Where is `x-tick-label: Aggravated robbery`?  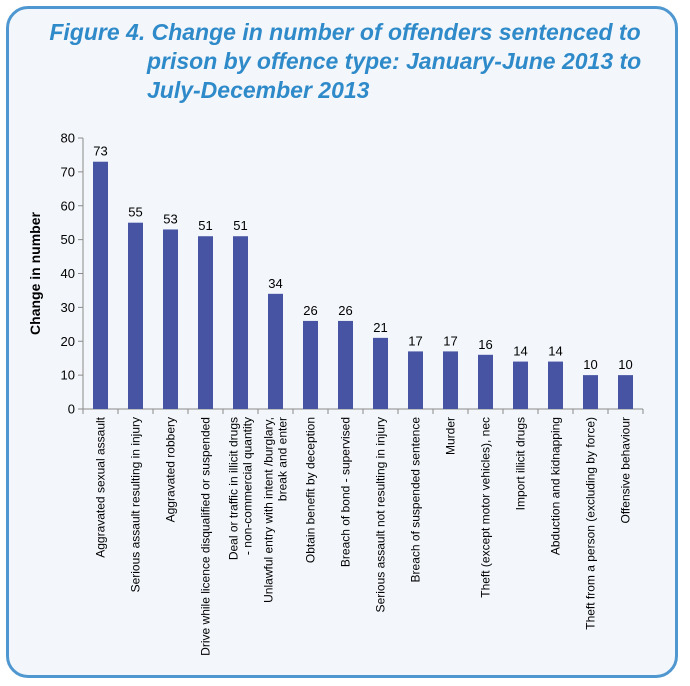
x-tick-label: Aggravated robbery is located at coordinates (171, 469).